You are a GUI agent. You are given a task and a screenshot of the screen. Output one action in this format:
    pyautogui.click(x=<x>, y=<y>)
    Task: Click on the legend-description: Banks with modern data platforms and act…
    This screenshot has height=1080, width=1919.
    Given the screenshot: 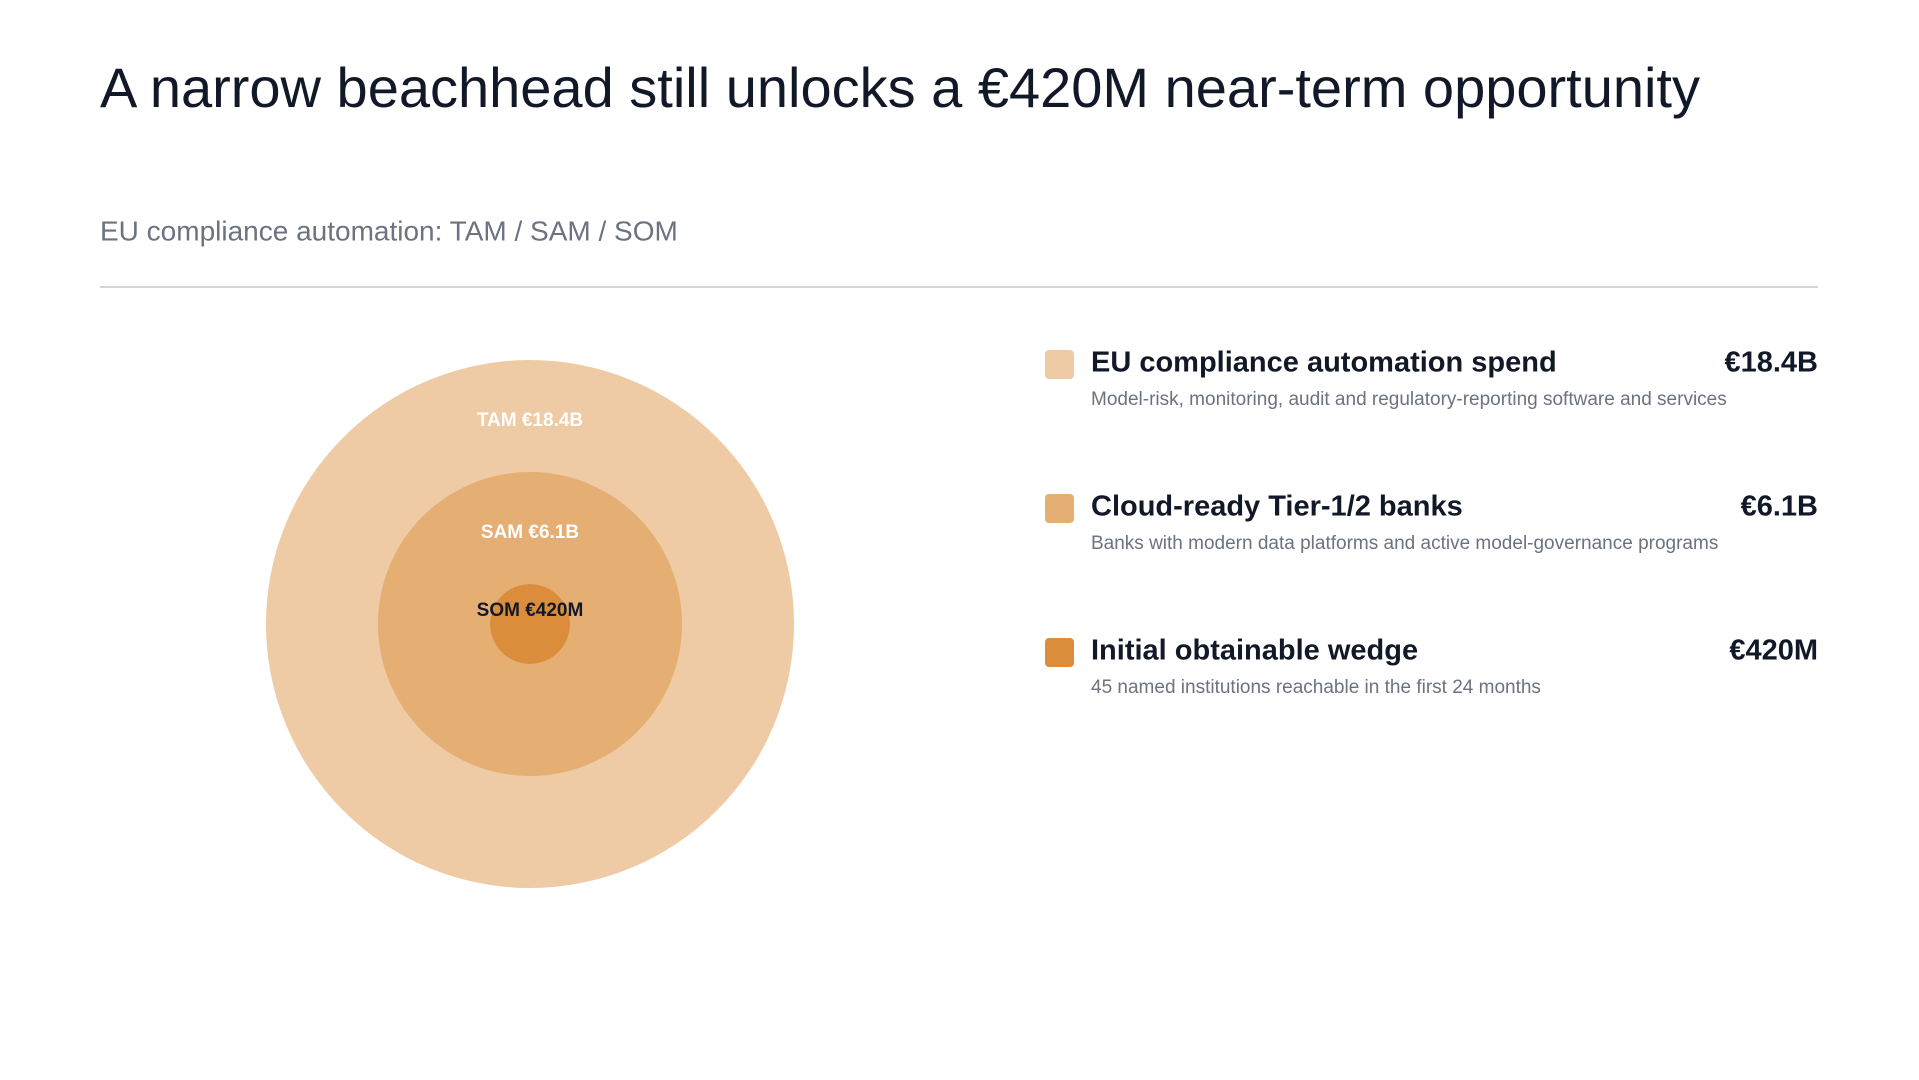 What is the action you would take?
    pyautogui.click(x=1404, y=543)
    